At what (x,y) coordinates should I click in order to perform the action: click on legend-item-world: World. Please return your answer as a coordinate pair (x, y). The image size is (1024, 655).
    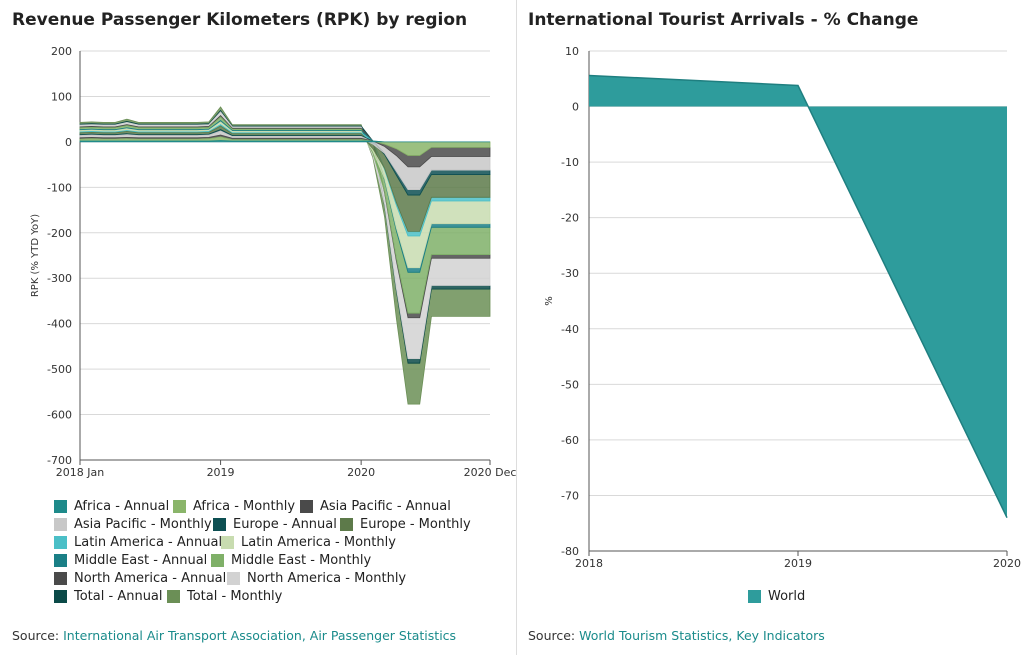
    Looking at the image, I should click on (776, 596).